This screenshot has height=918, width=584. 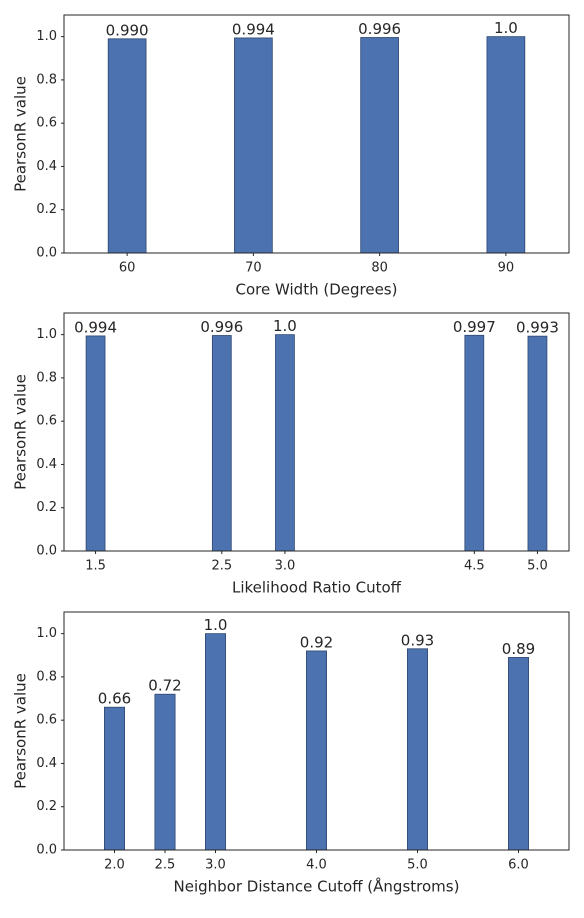 I want to click on x-tick-label: 90, so click(x=506, y=268).